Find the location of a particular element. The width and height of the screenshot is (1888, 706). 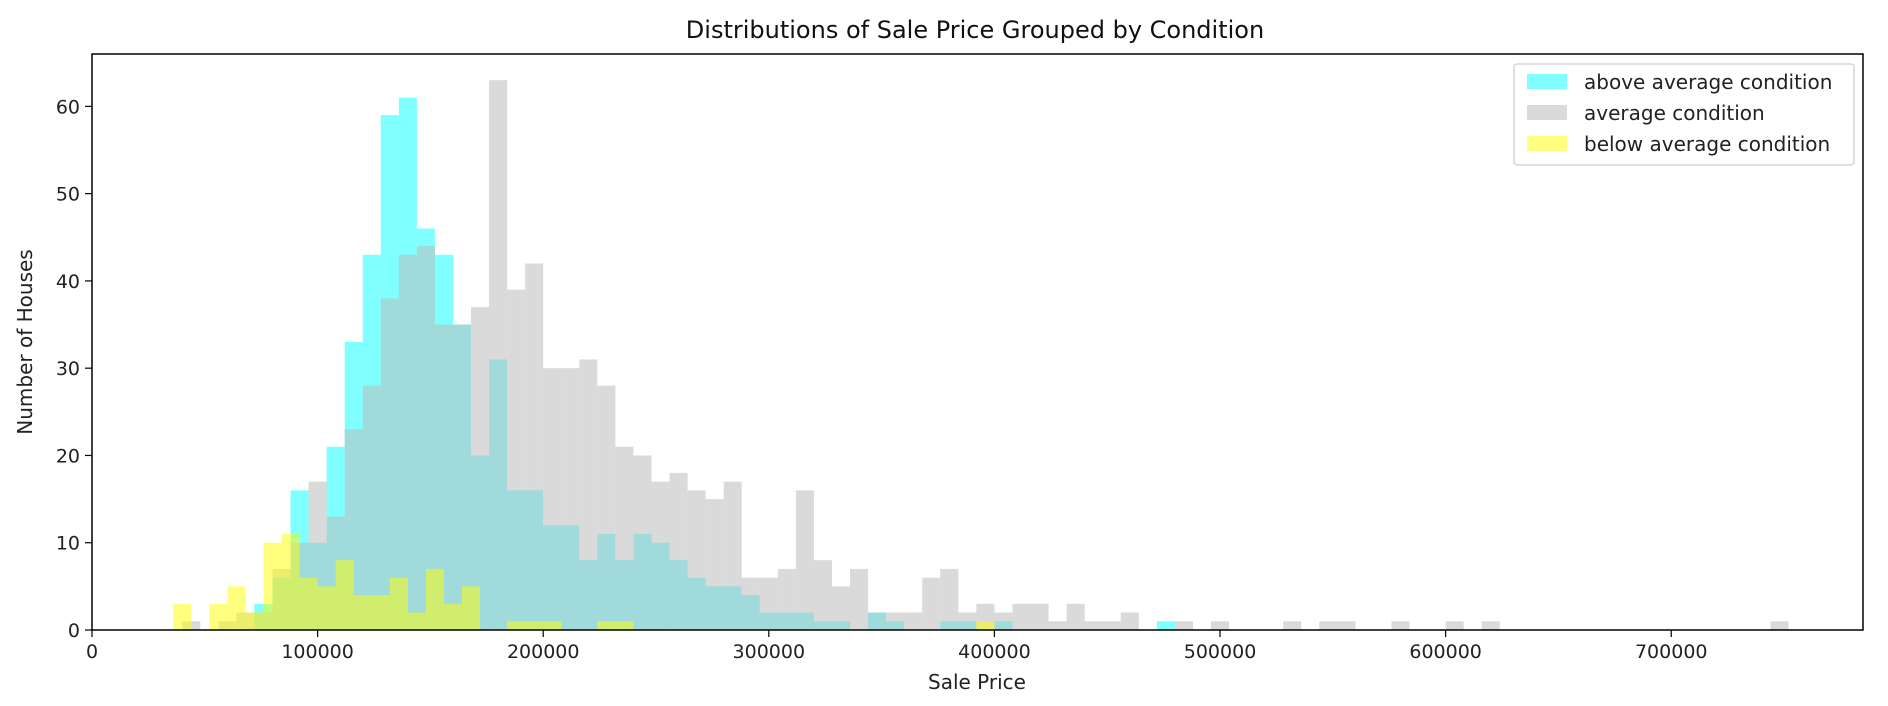

x-axis-title: Sale Price is located at coordinates (977, 682).